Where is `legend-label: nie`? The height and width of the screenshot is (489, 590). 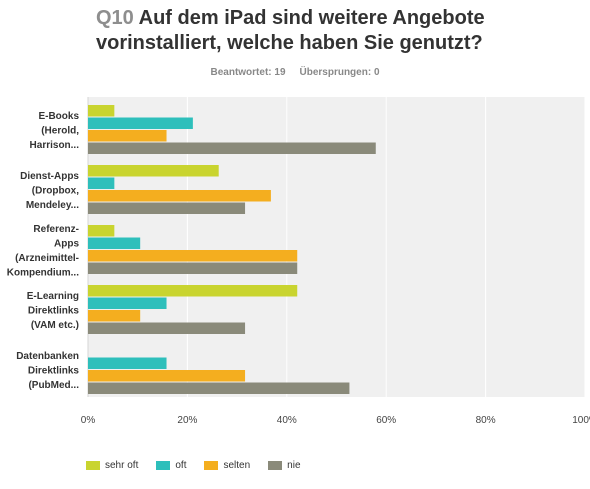
legend-label: nie is located at coordinates (294, 465).